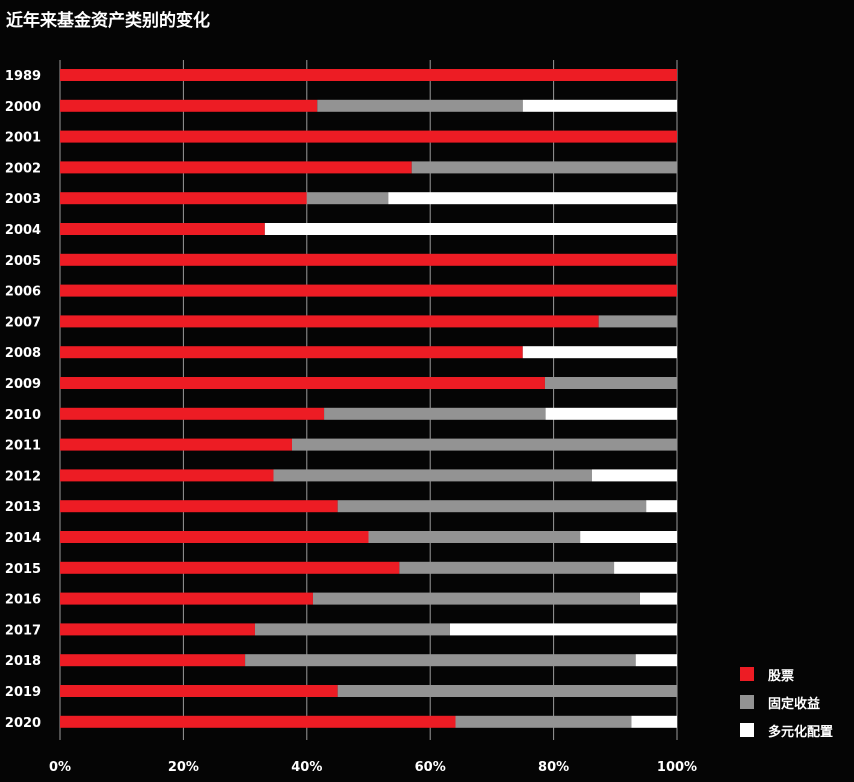 This screenshot has height=782, width=854. What do you see at coordinates (23, 446) in the screenshot?
I see `y-tick-label: 2011` at bounding box center [23, 446].